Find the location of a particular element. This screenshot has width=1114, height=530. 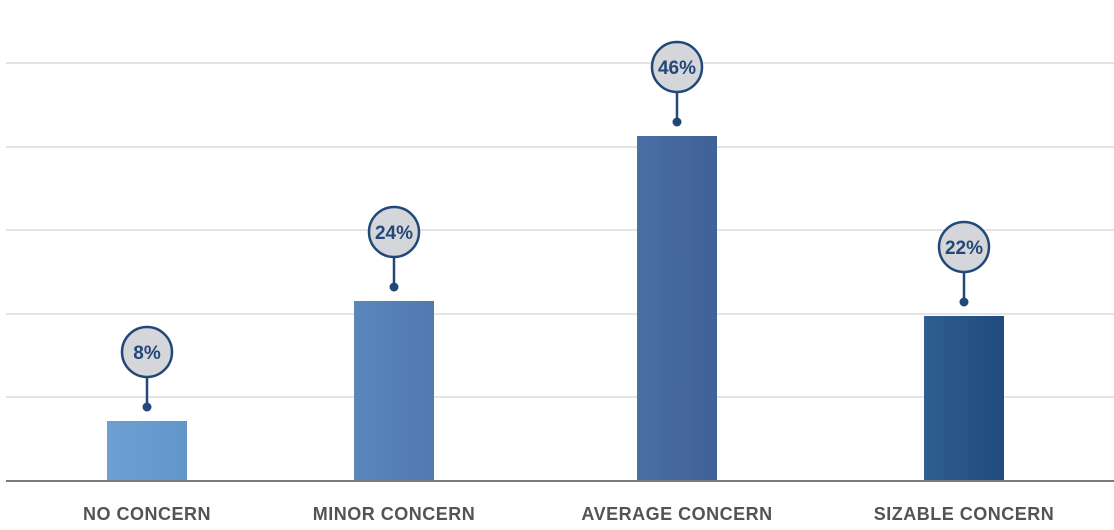

data-label: 8% is located at coordinates (147, 353).